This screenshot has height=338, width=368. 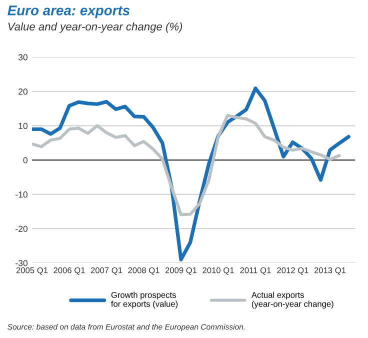 I want to click on chart-subtitle: Value and year-on-year change (%), so click(x=95, y=27).